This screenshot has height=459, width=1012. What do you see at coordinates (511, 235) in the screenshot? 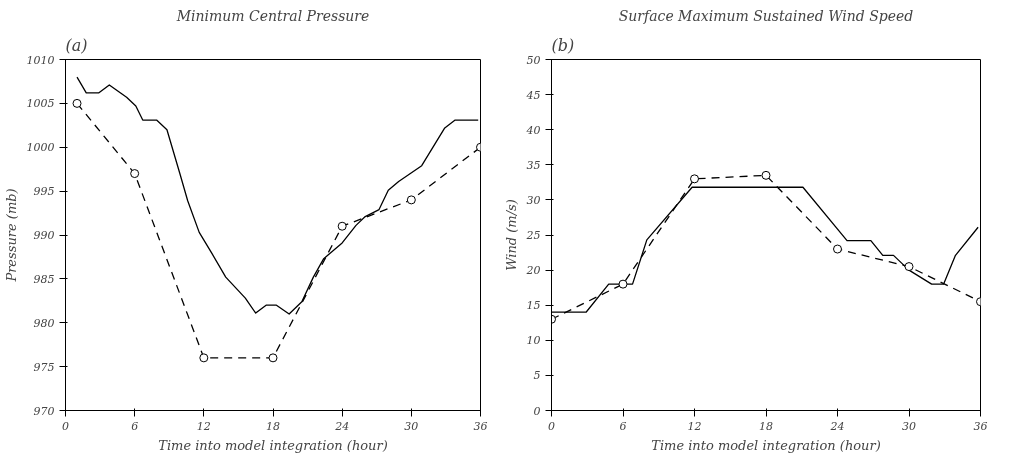
I see `y-axis-title: Wind (m/s)` at bounding box center [511, 235].